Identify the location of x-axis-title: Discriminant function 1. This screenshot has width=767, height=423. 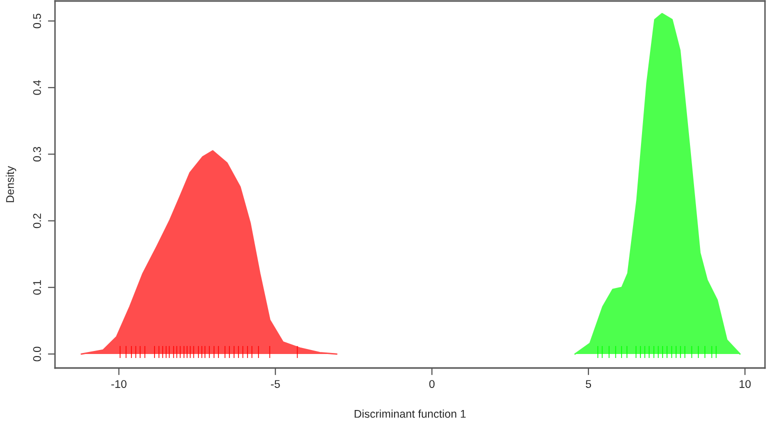
(410, 414).